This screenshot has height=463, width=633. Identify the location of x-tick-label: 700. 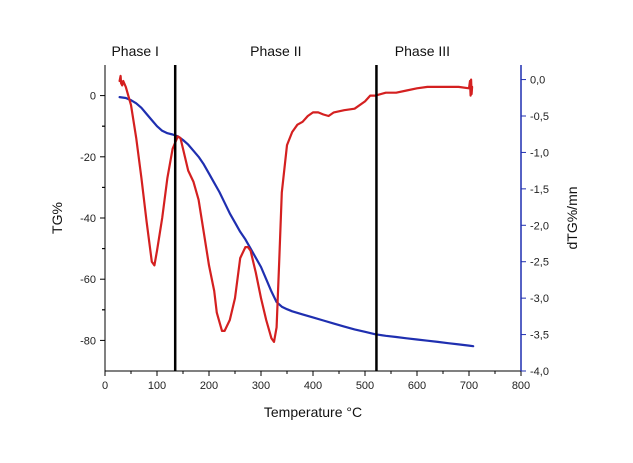
(469, 386).